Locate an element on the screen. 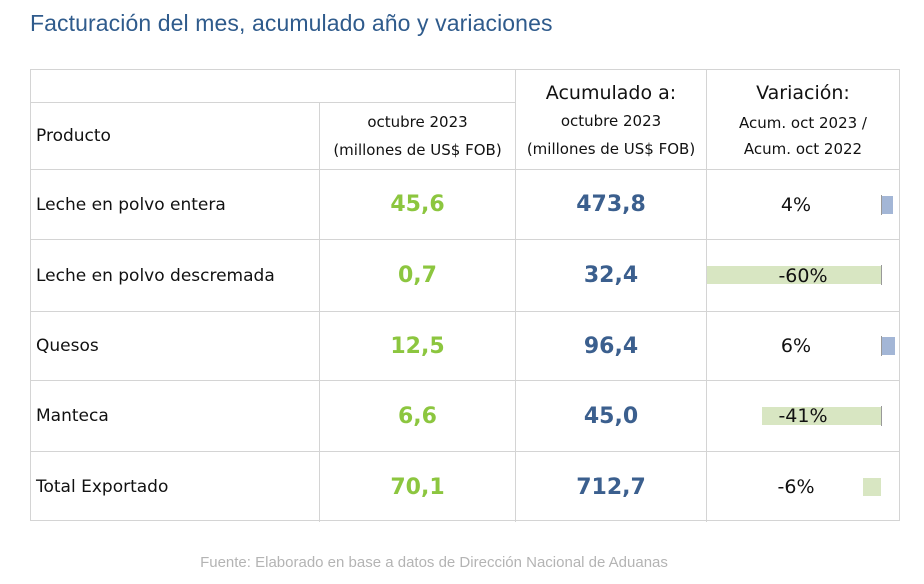  table-row-acum-value: 32,4 is located at coordinates (611, 275).